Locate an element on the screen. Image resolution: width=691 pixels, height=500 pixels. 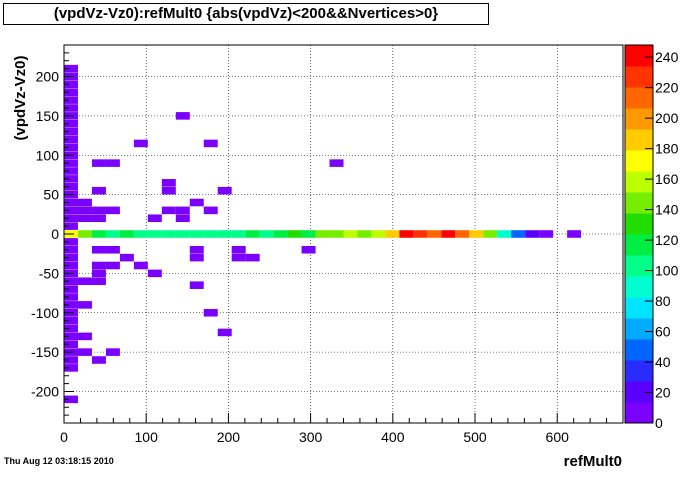
x-tick-label: 400 is located at coordinates (393, 437).